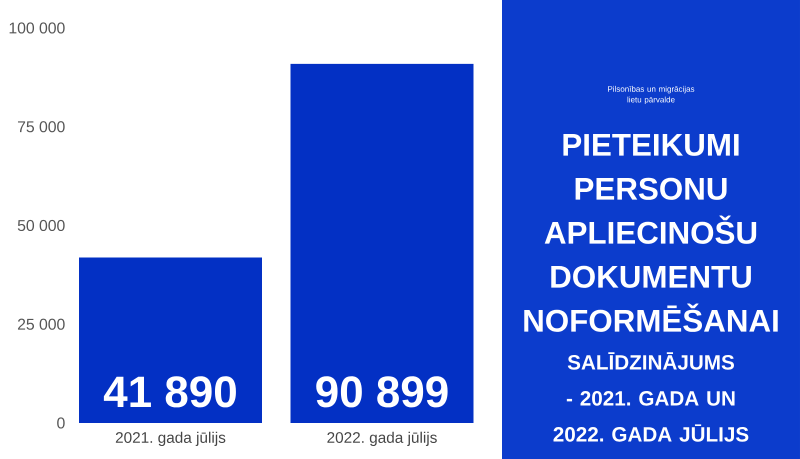 Image resolution: width=800 pixels, height=459 pixels. I want to click on y-tick-label: 100 000, so click(37, 28).